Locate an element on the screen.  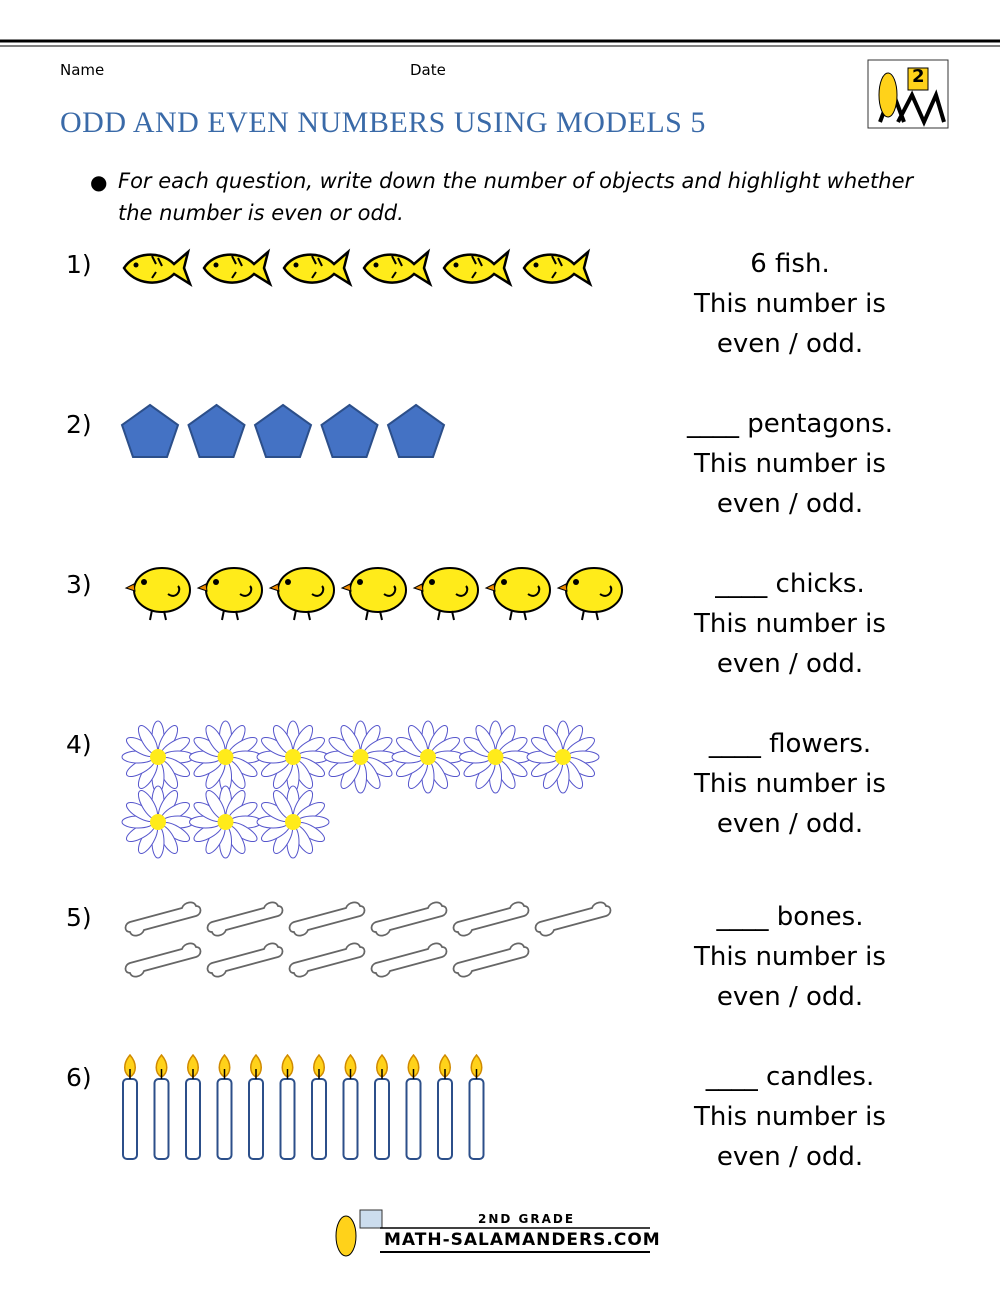
footer-grade: 2ND GRADE is located at coordinates (527, 1219).